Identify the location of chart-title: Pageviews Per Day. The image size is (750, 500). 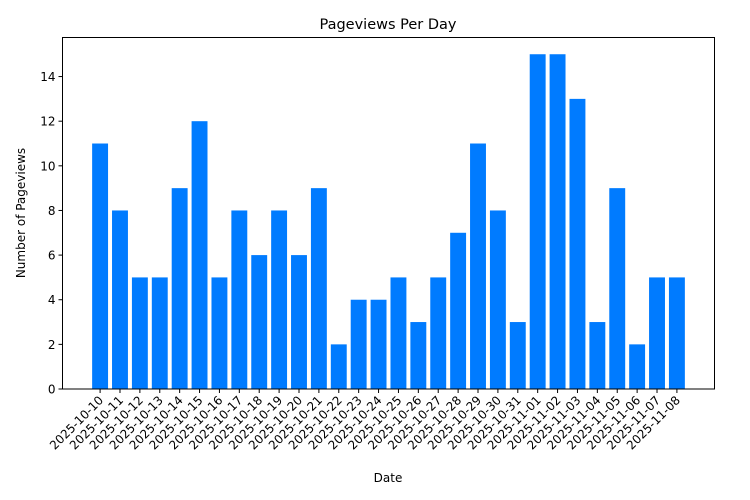
(387, 25).